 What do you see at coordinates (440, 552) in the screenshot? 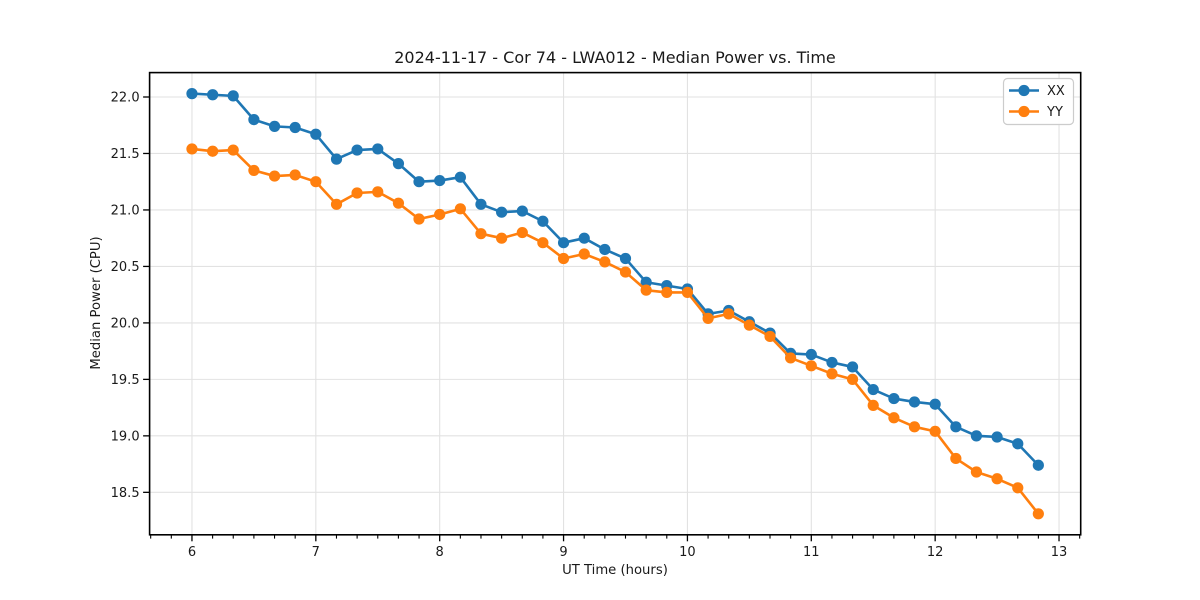
I see `x-tick-label: 8` at bounding box center [440, 552].